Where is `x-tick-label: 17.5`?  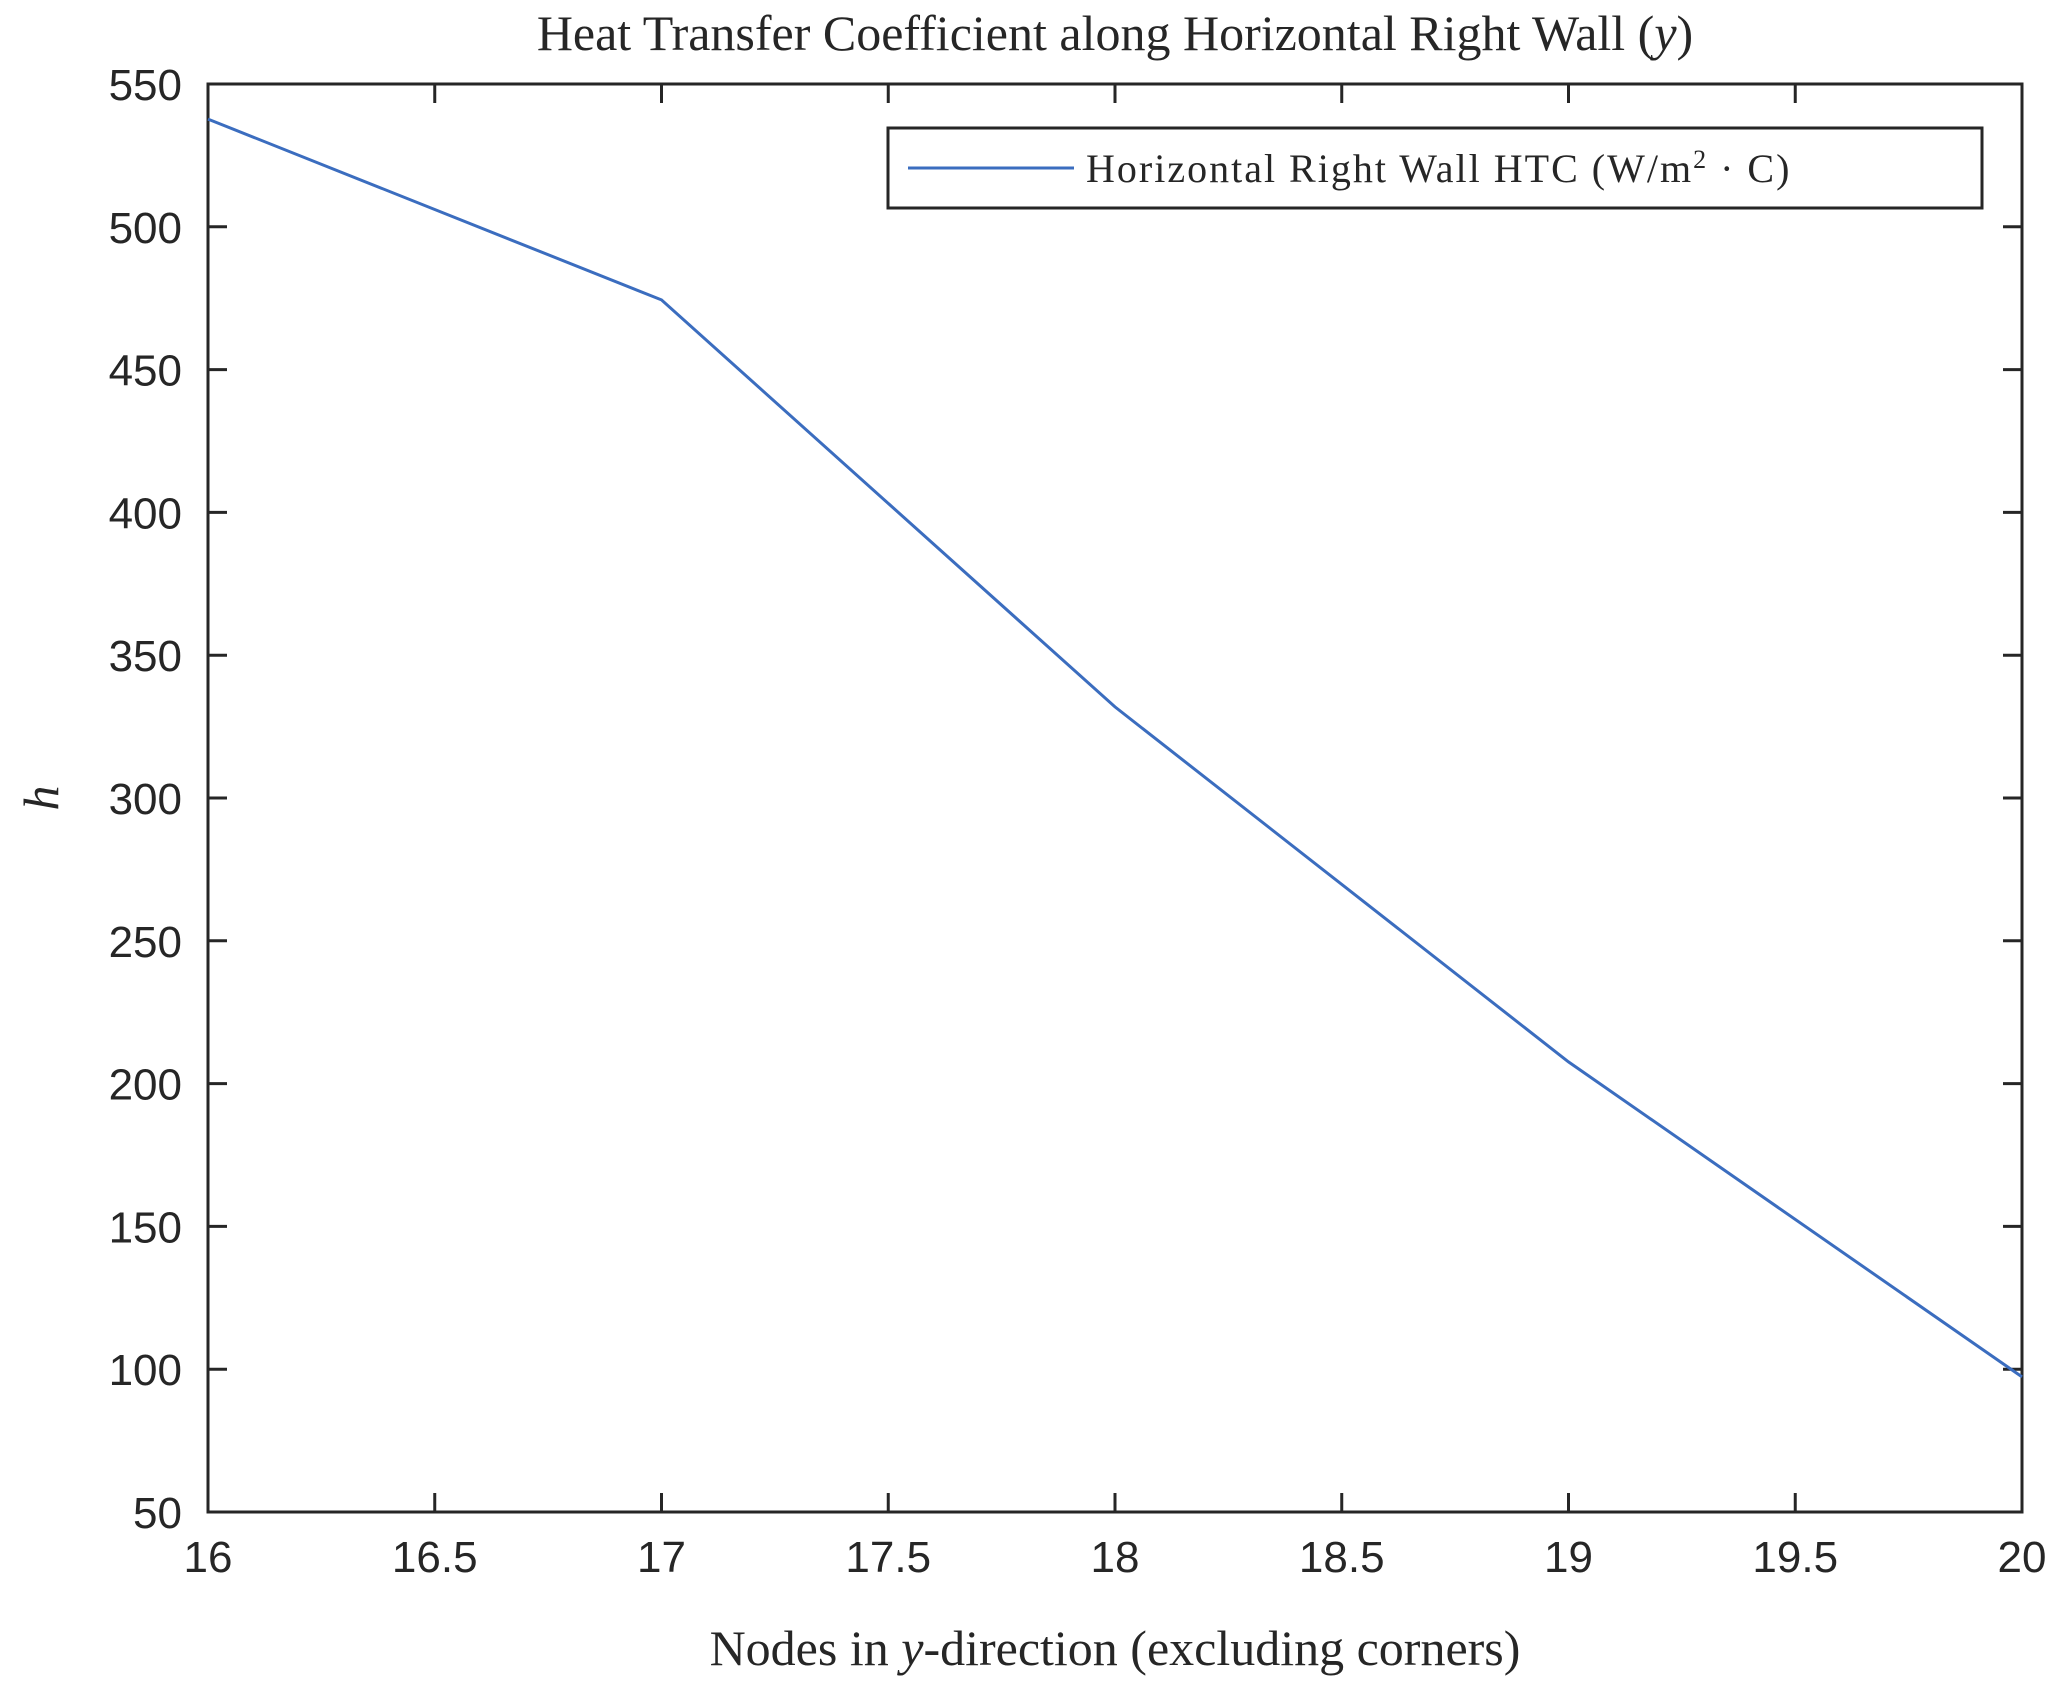 x-tick-label: 17.5 is located at coordinates (888, 1557).